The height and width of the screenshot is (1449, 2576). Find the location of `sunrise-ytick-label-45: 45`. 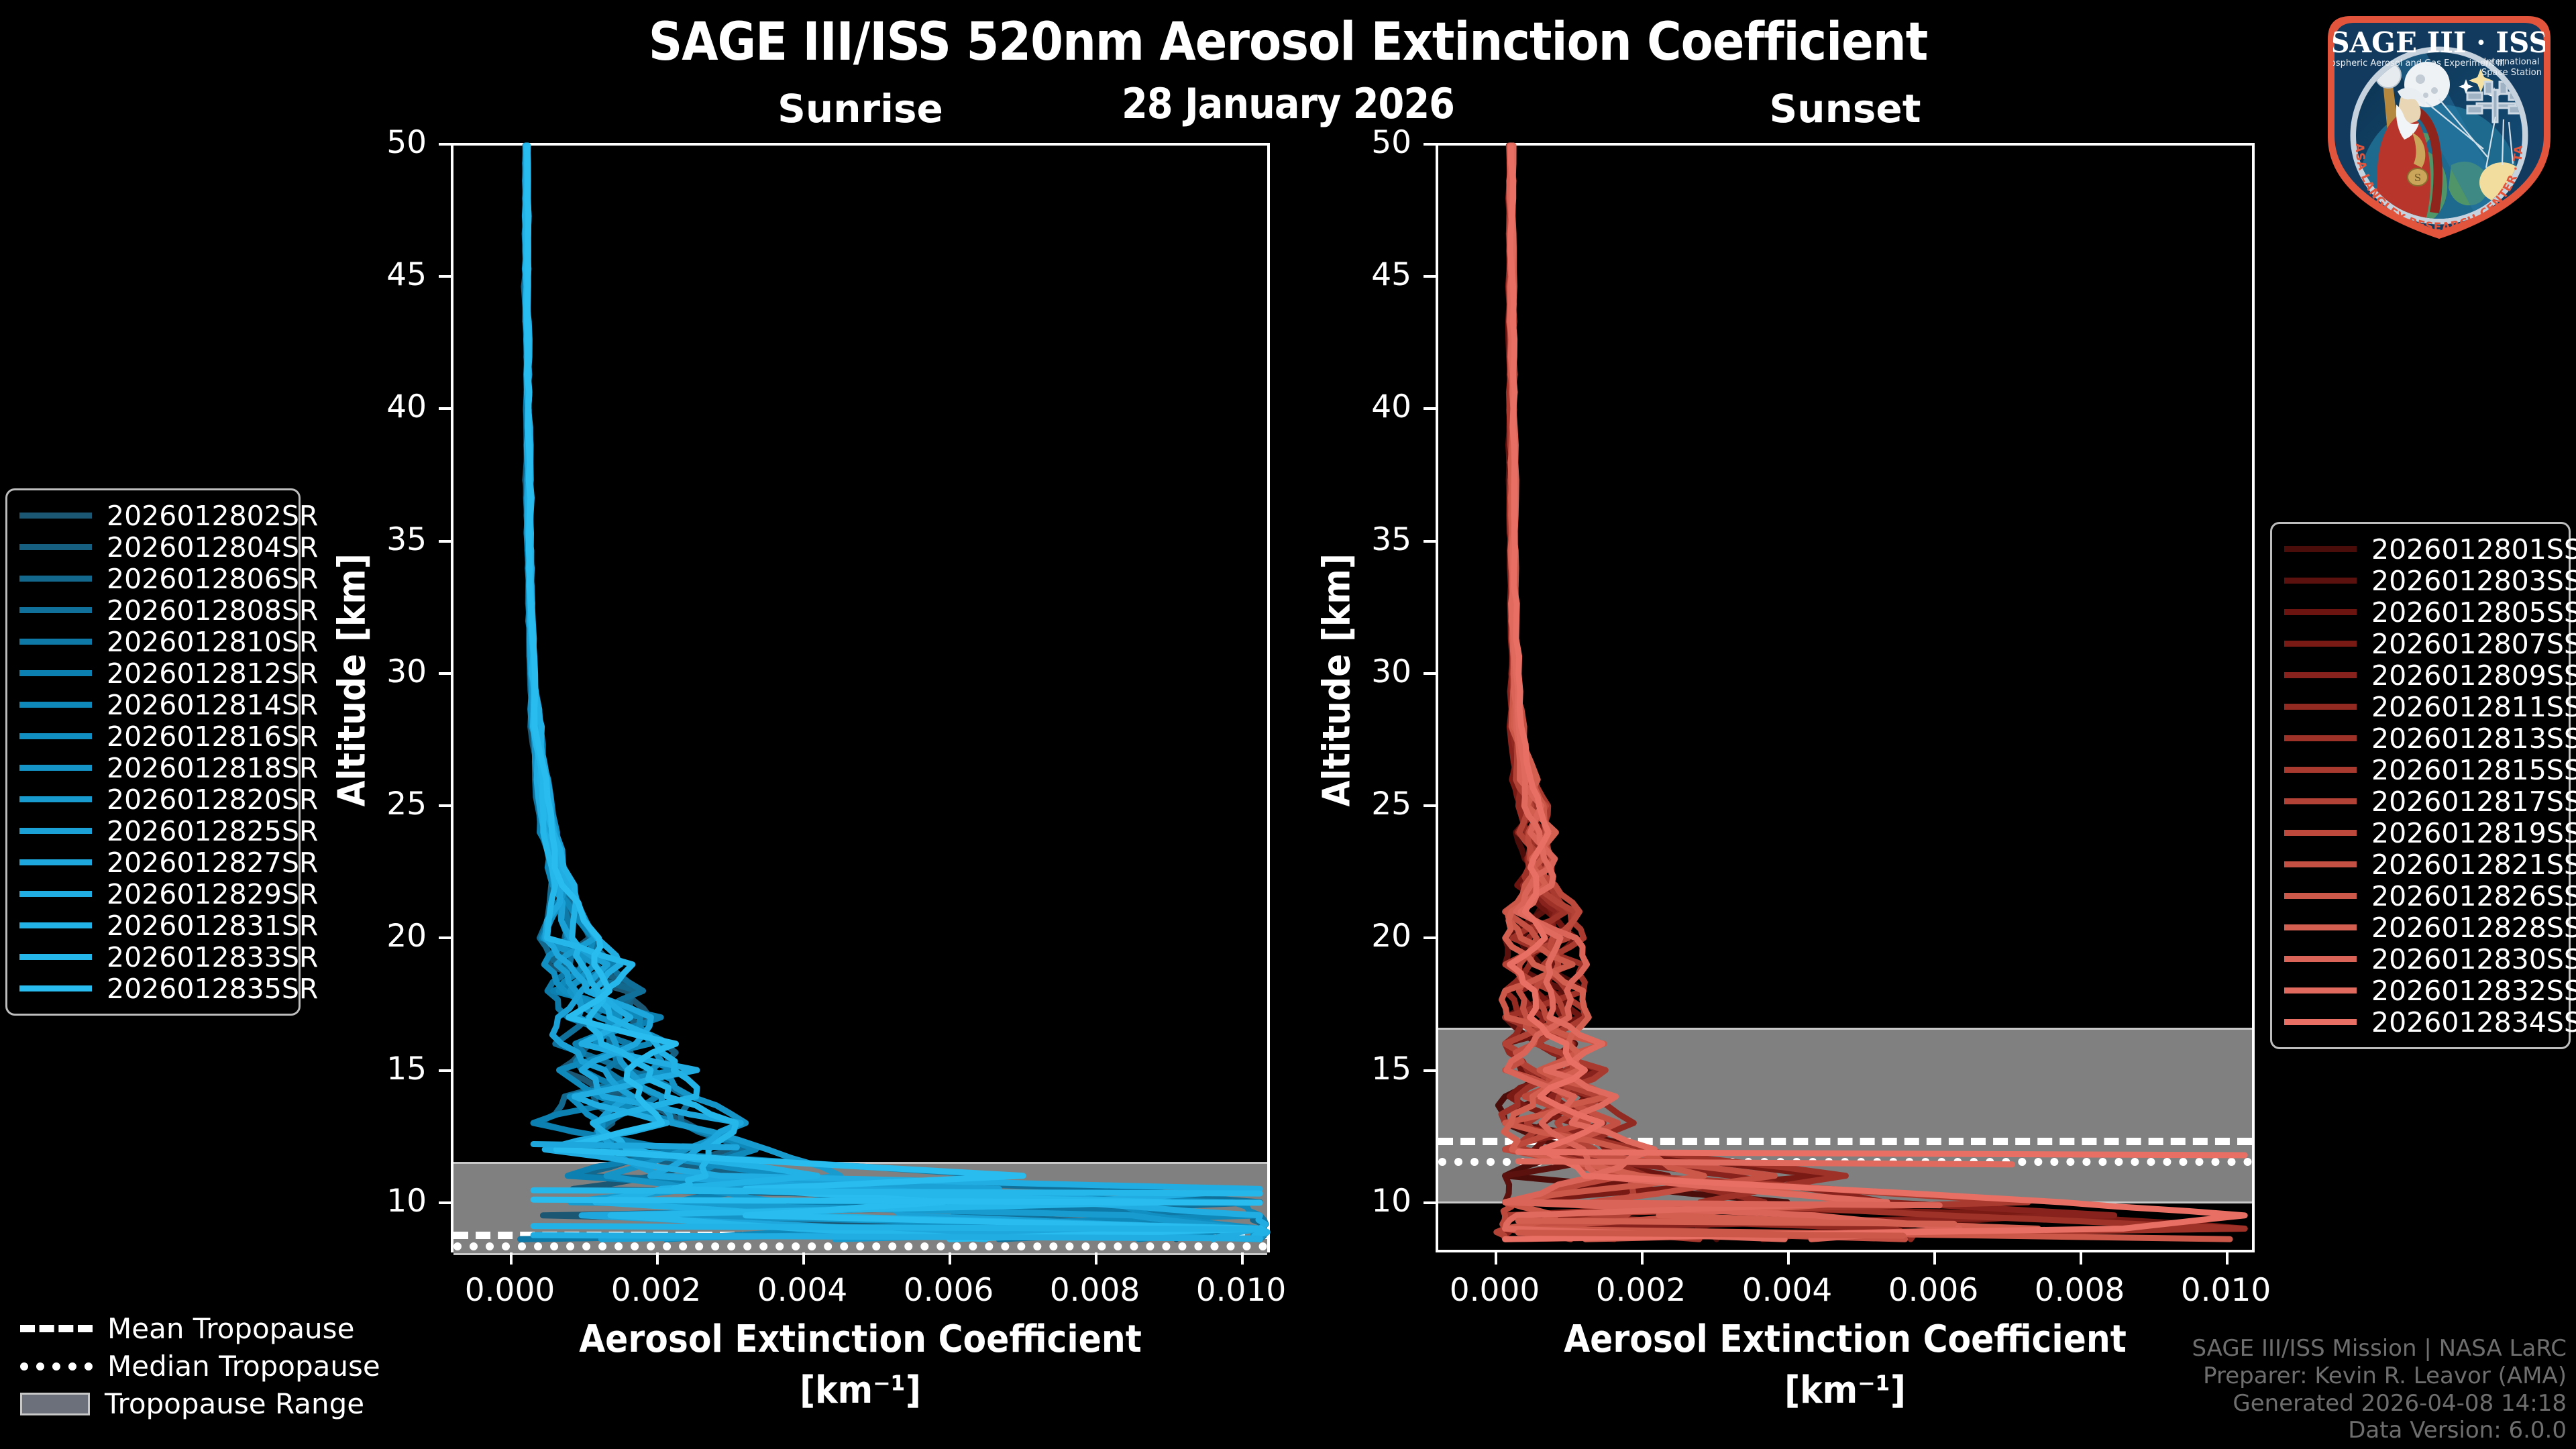

sunrise-ytick-label-45: 45 is located at coordinates (406, 274).